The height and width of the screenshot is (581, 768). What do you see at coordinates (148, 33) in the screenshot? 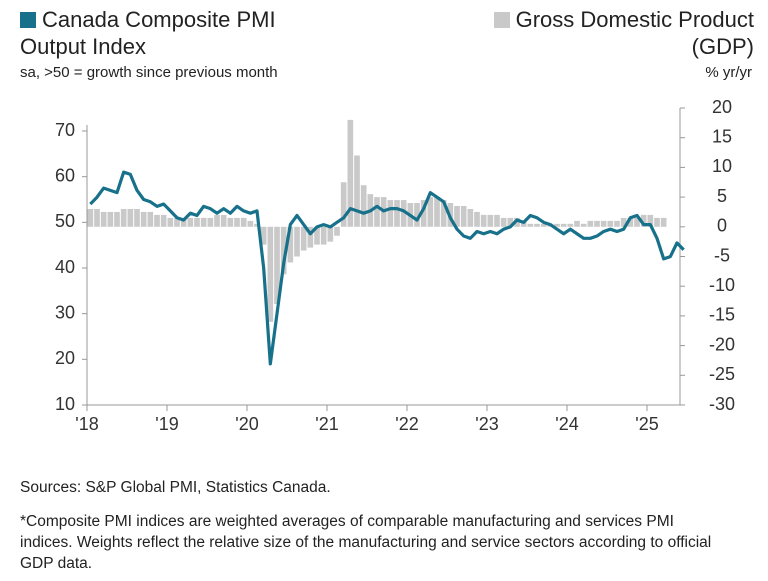
I see `legend-label: Canada Composite PMI Output Index` at bounding box center [148, 33].